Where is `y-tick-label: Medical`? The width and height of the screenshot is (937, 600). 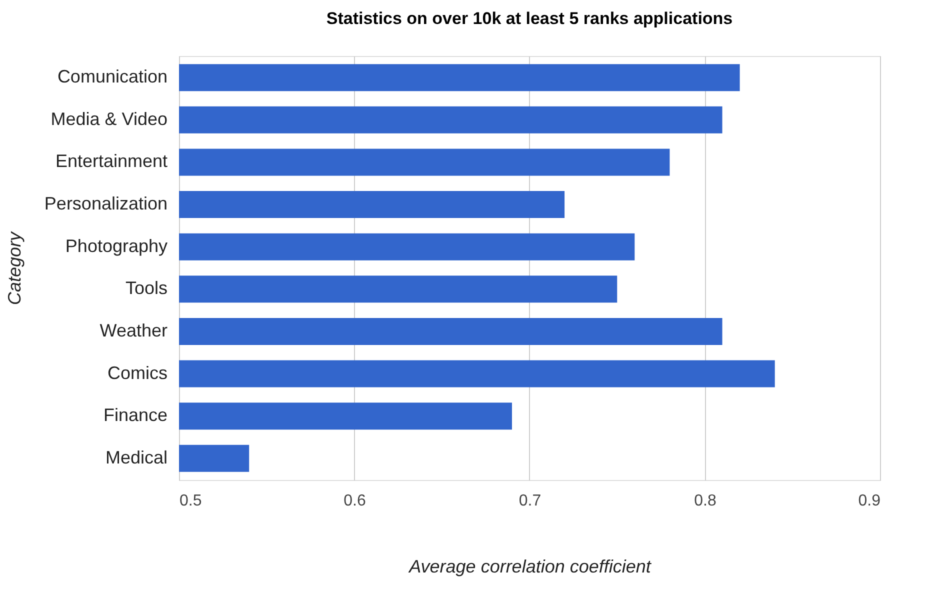 y-tick-label: Medical is located at coordinates (136, 457).